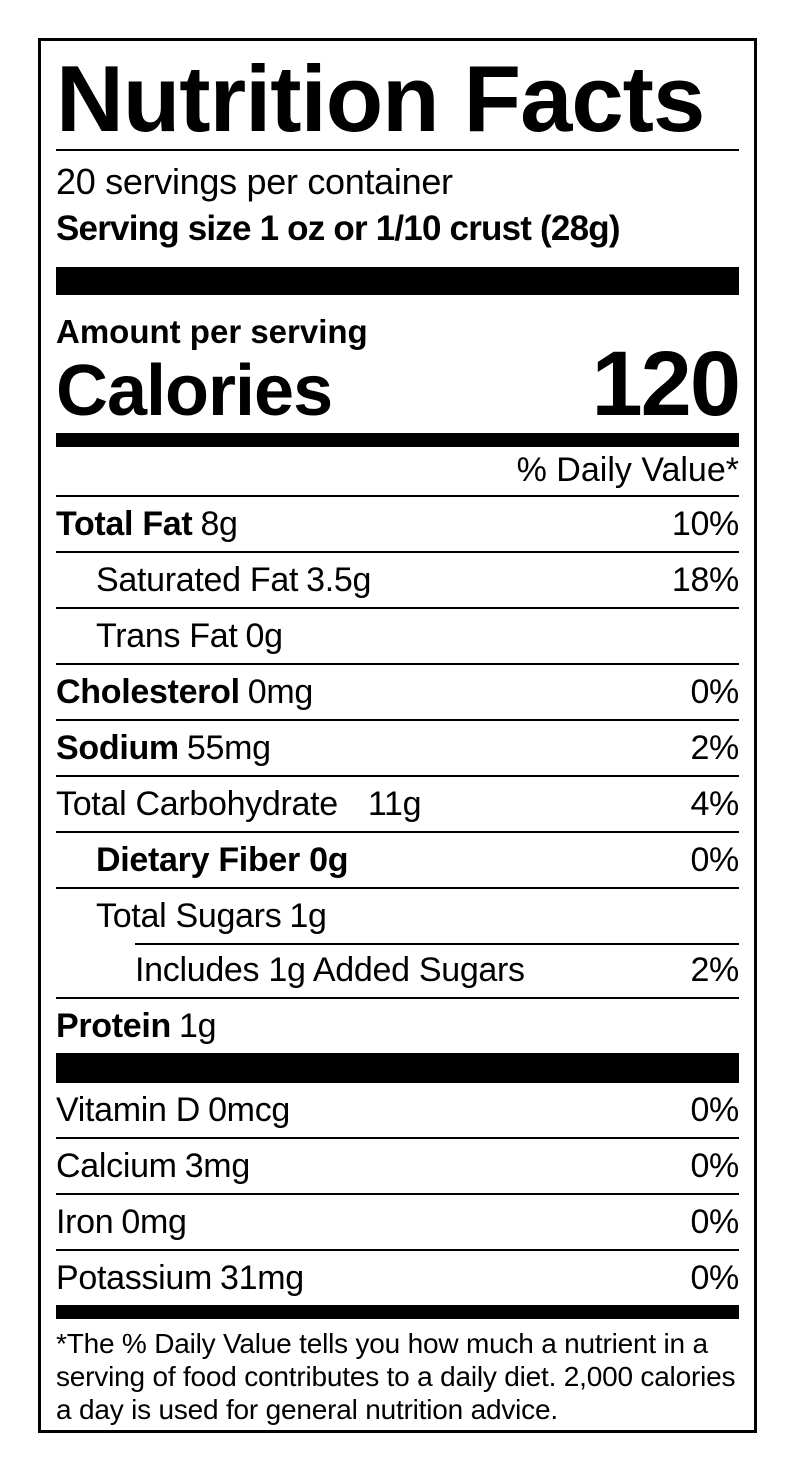 The height and width of the screenshot is (1475, 797). I want to click on nutrient-name: Iron, so click(85, 1222).